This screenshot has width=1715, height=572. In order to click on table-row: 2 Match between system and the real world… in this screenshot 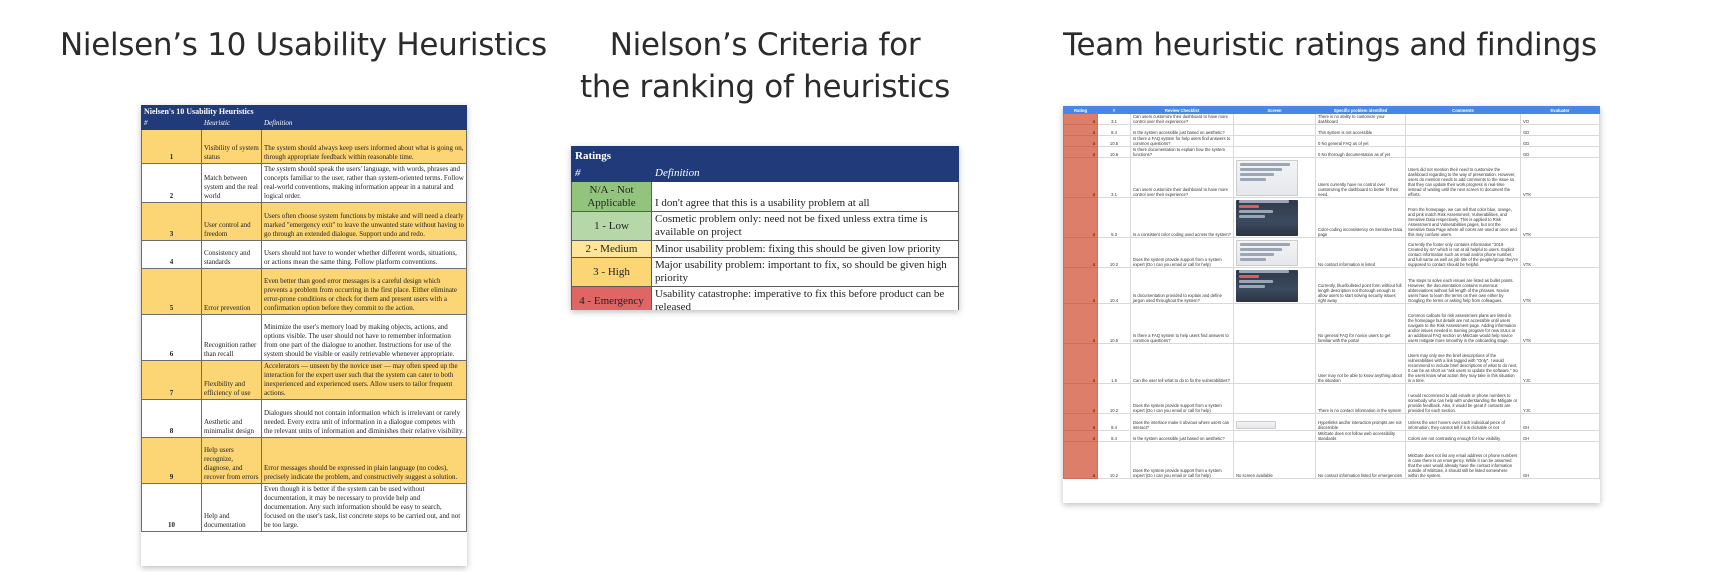, I will do `click(304, 183)`.